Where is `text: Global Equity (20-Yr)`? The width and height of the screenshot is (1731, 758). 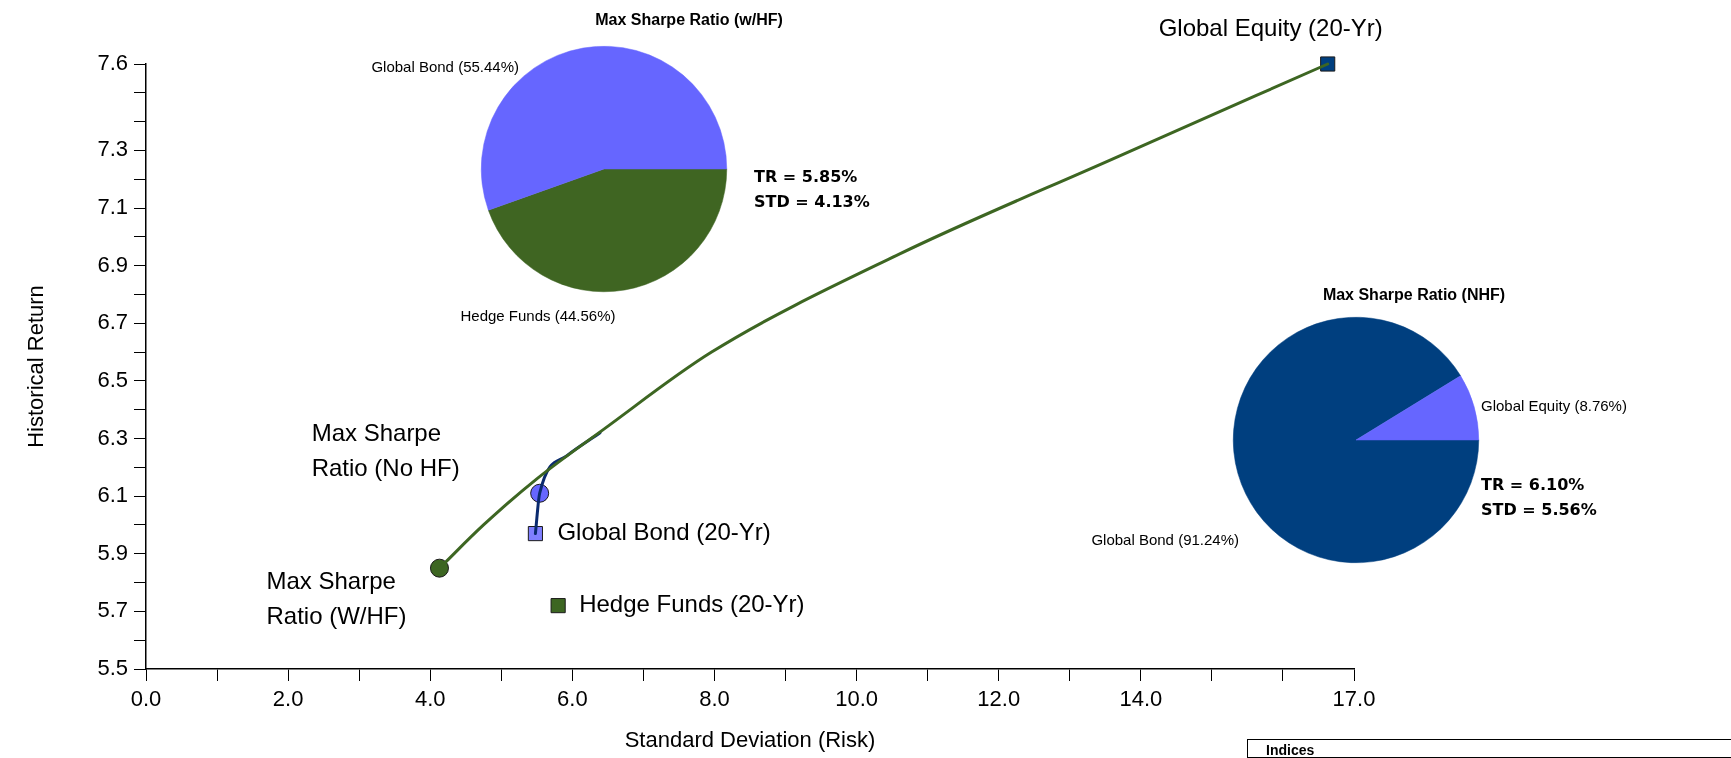 text: Global Equity (20-Yr) is located at coordinates (1270, 27).